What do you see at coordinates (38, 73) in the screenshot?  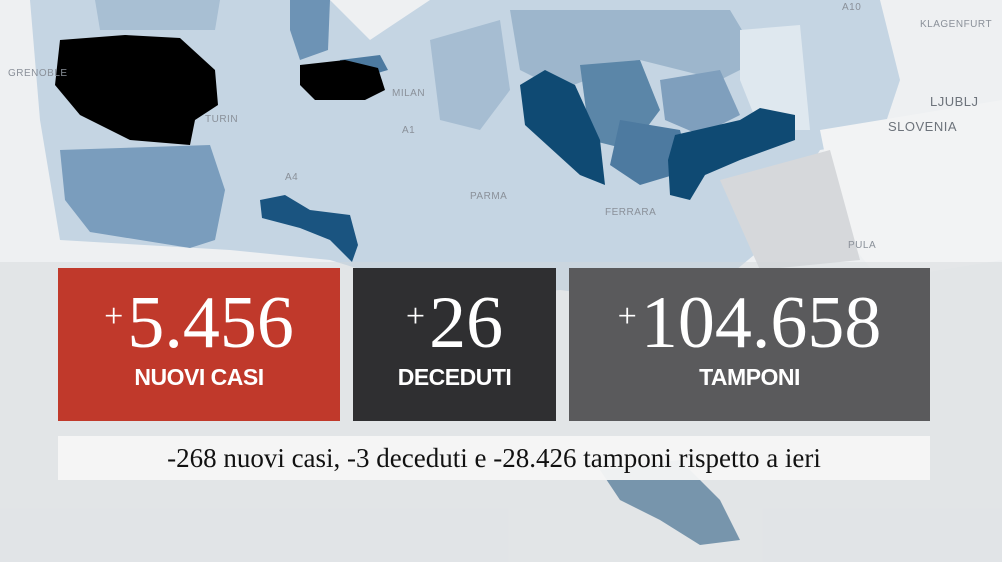 I see `map-label-grenoble: GRENOBLE` at bounding box center [38, 73].